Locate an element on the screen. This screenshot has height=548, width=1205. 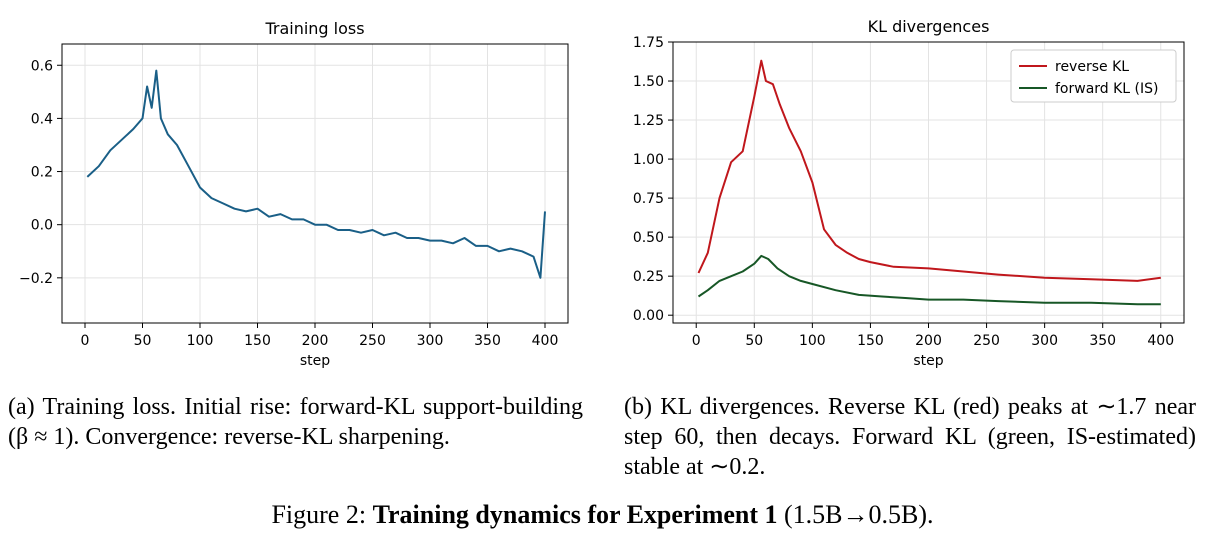
figure-caption-bold: Training dynamics for Experiment 1 is located at coordinates (575, 514).